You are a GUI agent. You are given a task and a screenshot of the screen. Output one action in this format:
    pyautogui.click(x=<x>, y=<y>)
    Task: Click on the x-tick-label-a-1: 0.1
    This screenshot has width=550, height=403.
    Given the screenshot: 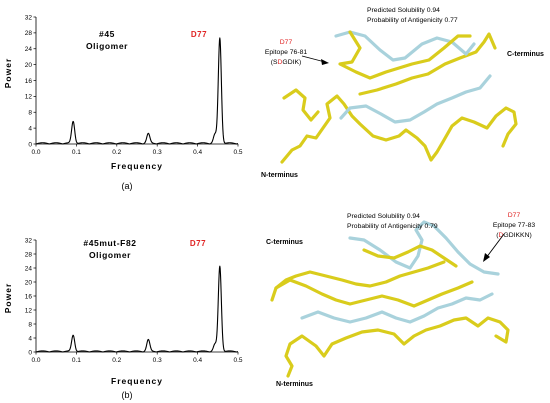 What is the action you would take?
    pyautogui.click(x=76, y=152)
    